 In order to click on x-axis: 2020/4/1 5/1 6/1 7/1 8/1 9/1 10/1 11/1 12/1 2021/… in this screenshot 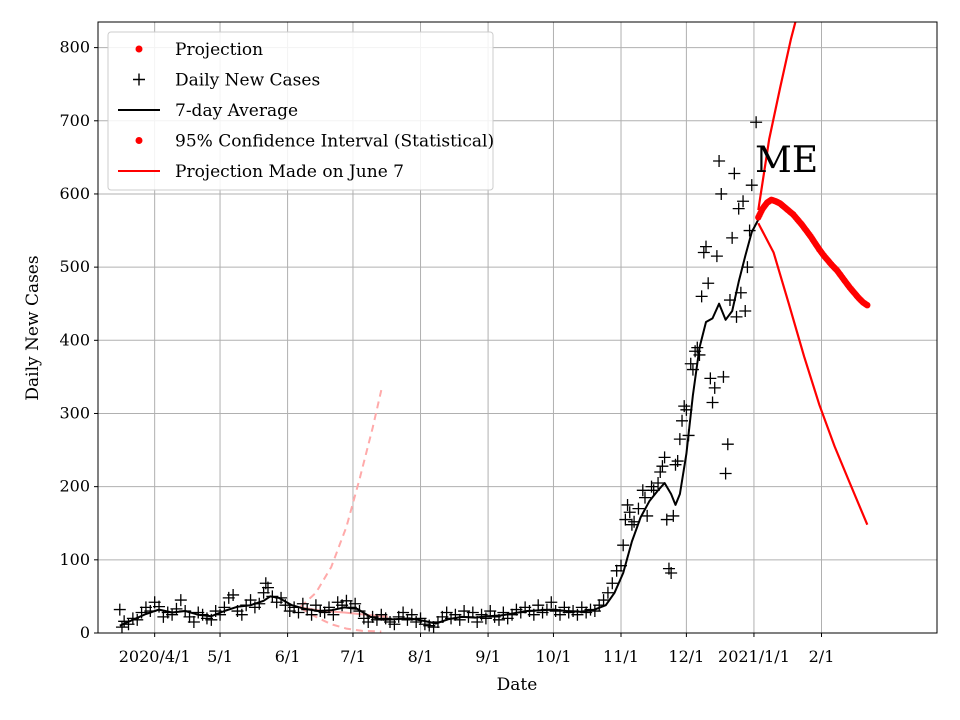, I will do `click(477, 649)`.